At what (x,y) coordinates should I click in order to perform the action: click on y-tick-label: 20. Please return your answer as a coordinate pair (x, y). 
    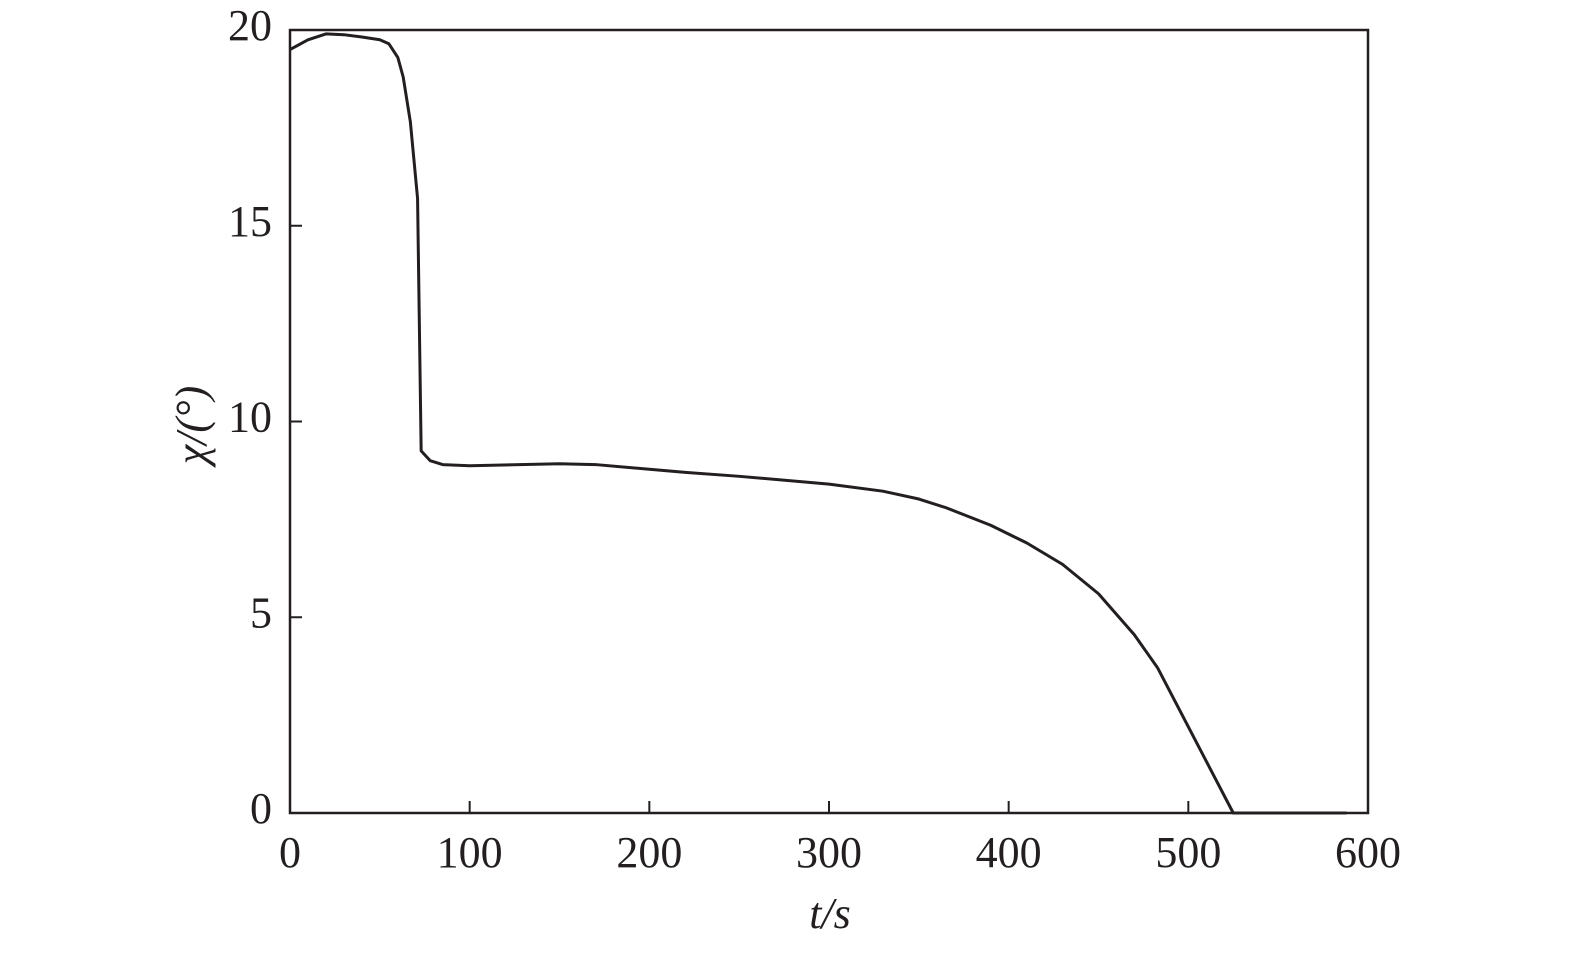
    Looking at the image, I should click on (250, 25).